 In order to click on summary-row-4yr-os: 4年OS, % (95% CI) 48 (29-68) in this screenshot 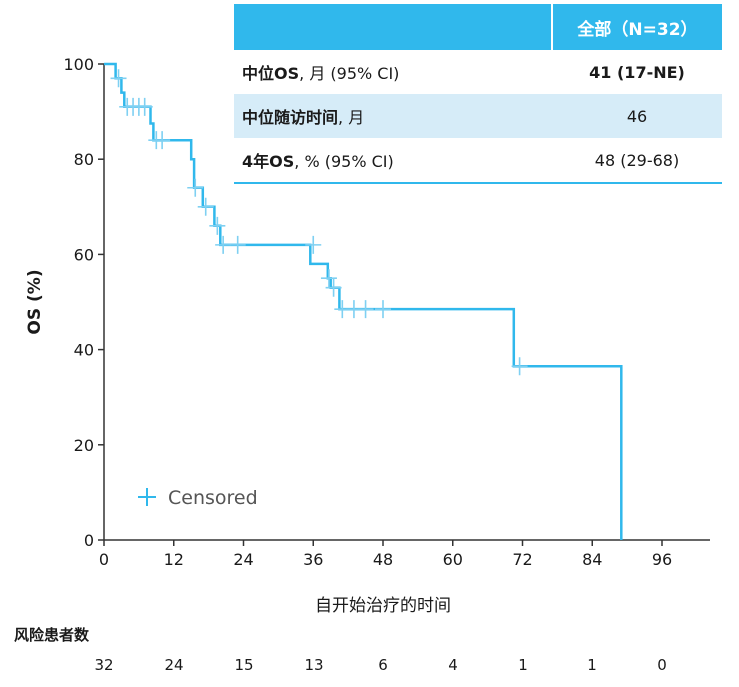, I will do `click(478, 161)`.